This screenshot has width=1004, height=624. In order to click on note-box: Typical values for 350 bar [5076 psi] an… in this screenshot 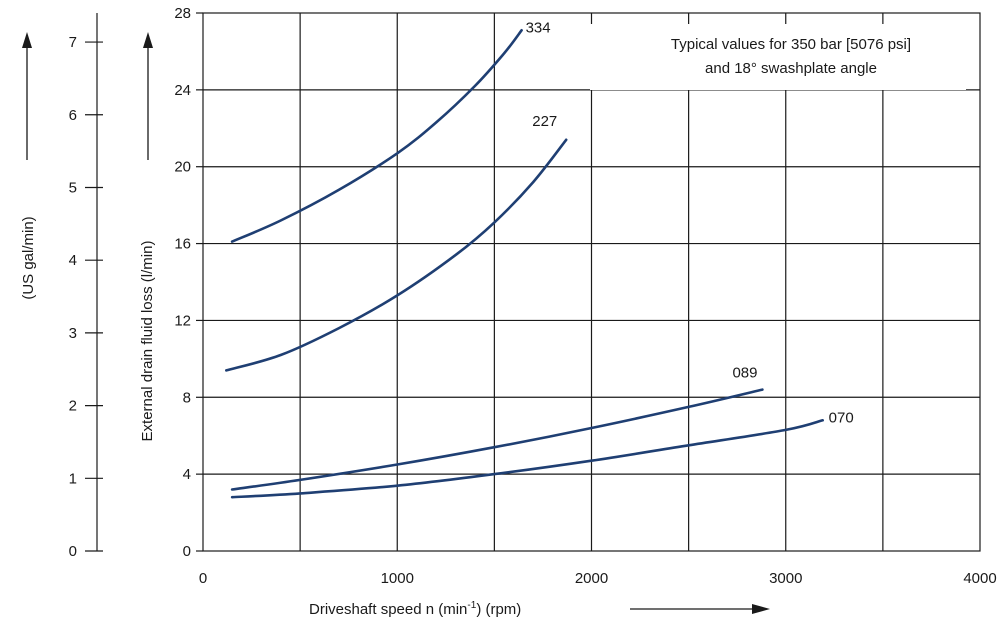, I will do `click(778, 57)`.